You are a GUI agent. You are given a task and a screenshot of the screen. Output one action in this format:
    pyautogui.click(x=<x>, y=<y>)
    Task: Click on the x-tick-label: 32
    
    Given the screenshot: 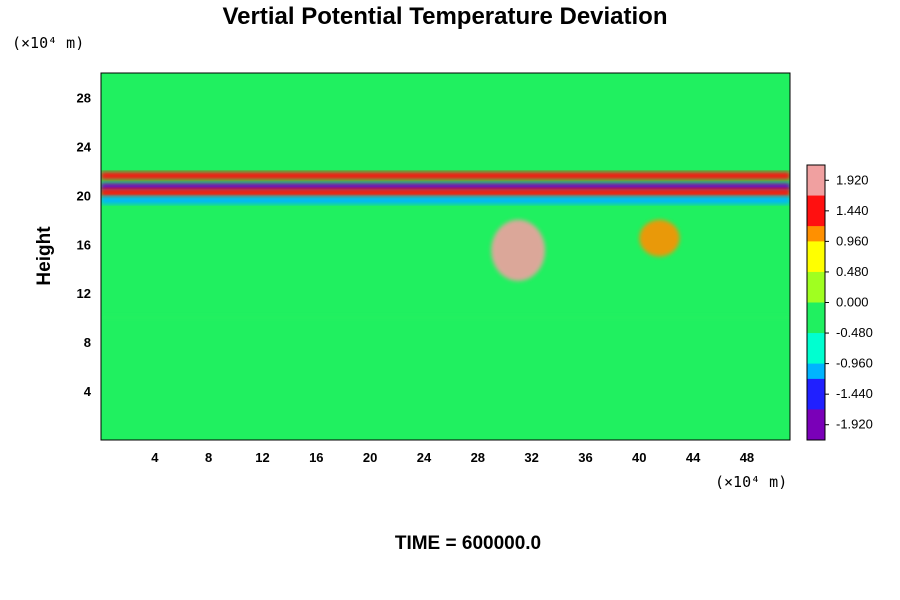 What is the action you would take?
    pyautogui.click(x=531, y=457)
    